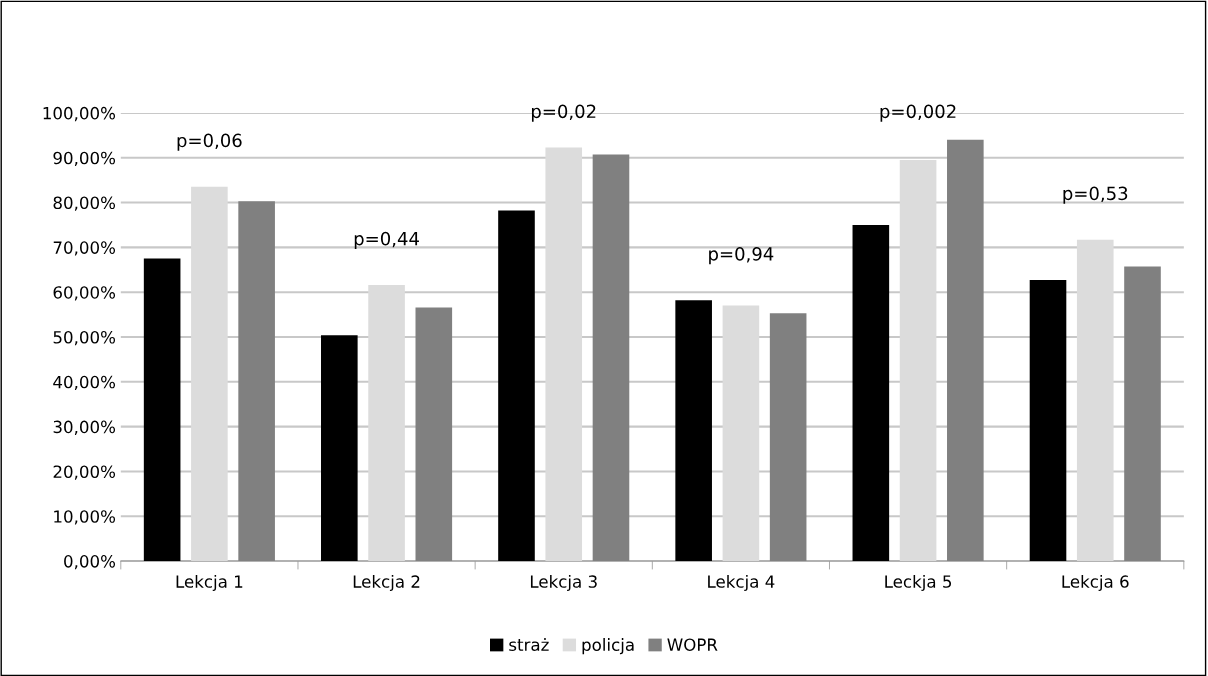 Image resolution: width=1208 pixels, height=676 pixels. What do you see at coordinates (209, 583) in the screenshot?
I see `x-tick-label: Lekcja 1` at bounding box center [209, 583].